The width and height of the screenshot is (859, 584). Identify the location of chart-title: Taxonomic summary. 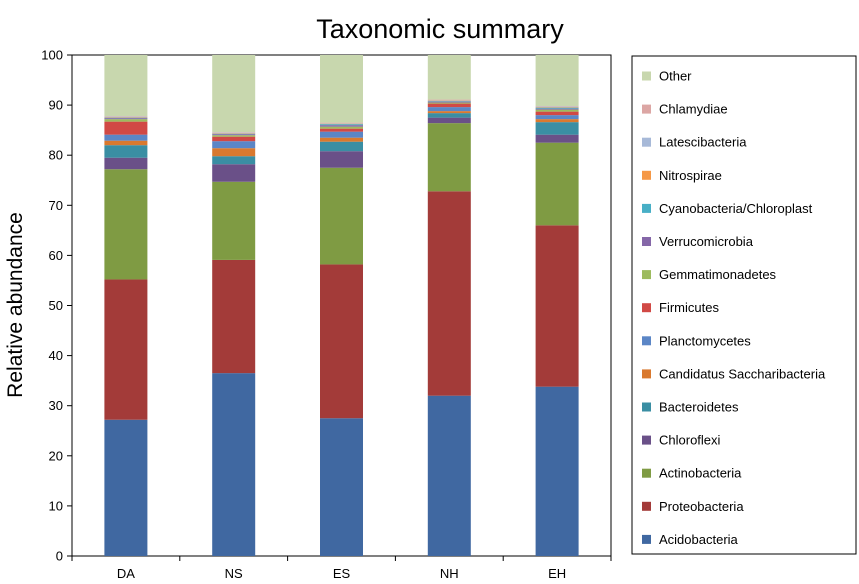
(440, 29).